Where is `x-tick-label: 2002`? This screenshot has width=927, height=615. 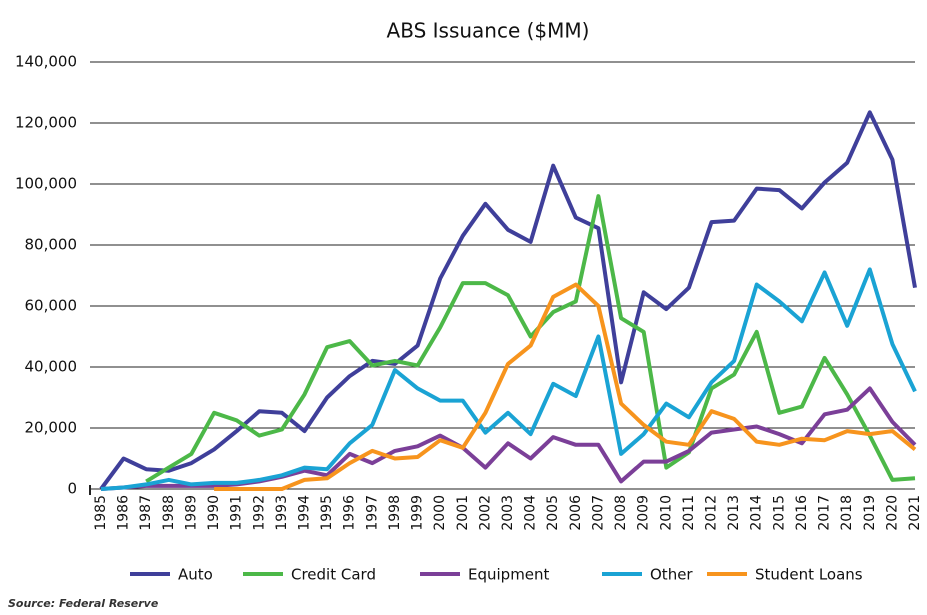
x-tick-label: 2002 is located at coordinates (485, 513).